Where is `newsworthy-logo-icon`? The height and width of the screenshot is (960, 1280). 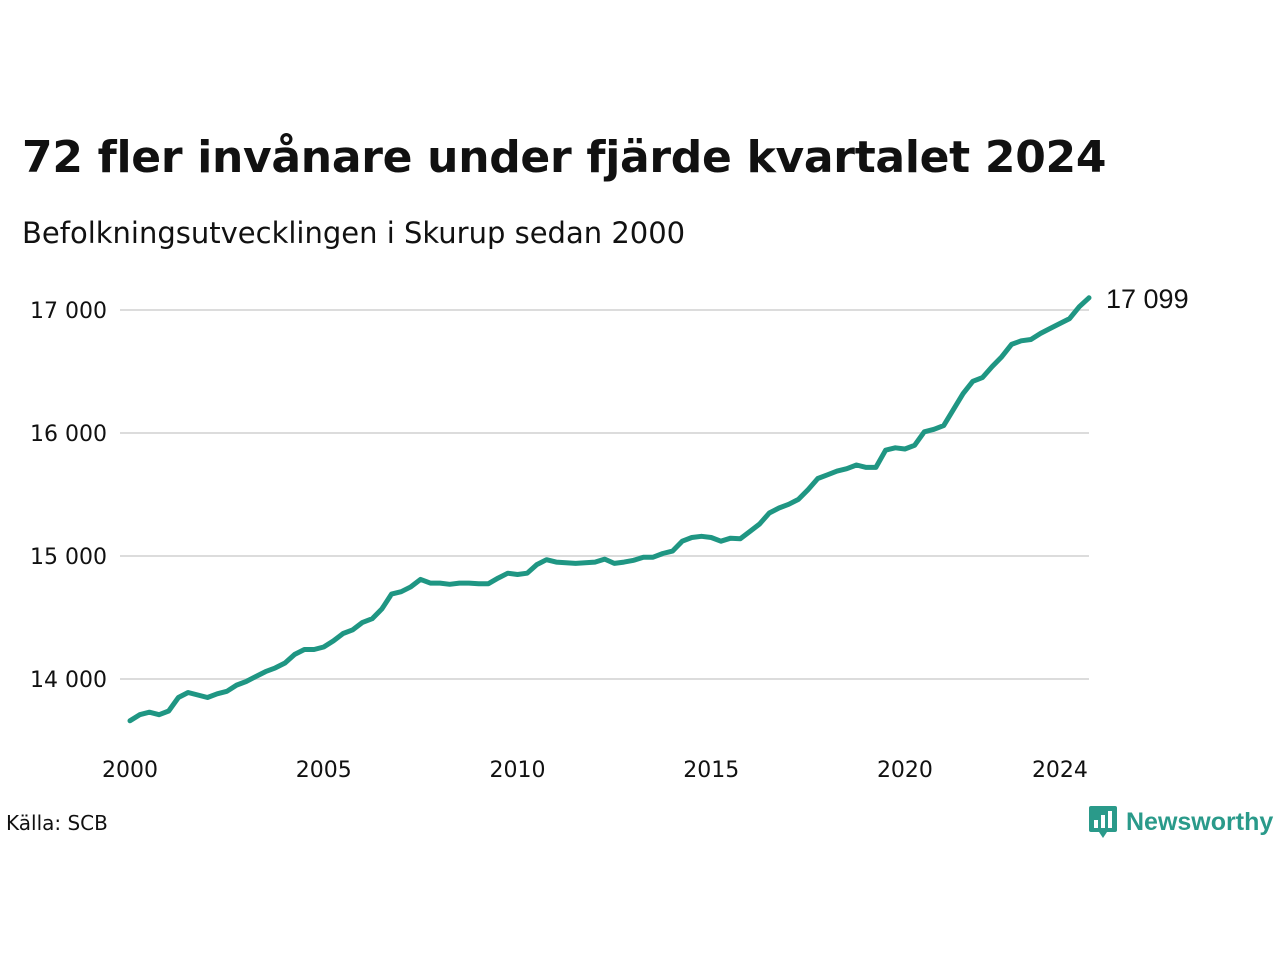
newsworthy-logo-icon is located at coordinates (1103, 822).